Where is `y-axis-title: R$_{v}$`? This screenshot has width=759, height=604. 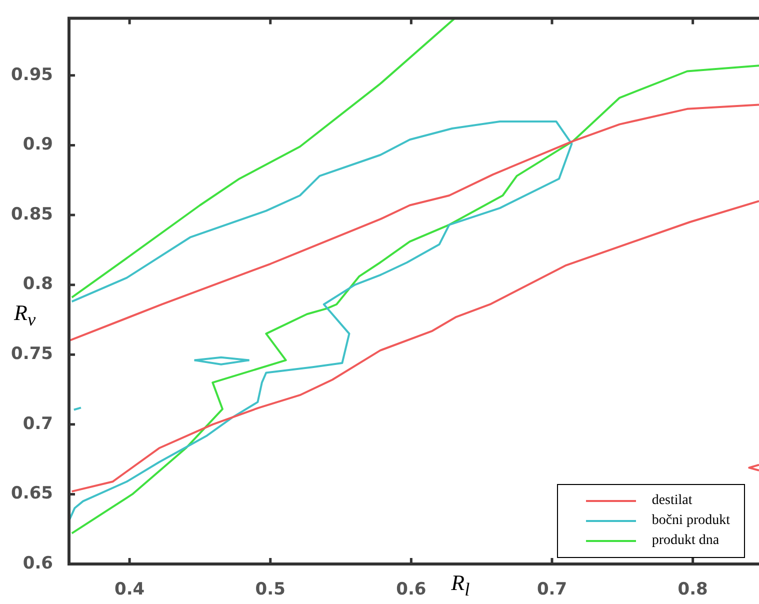 y-axis-title: R$_{v}$ is located at coordinates (25, 315).